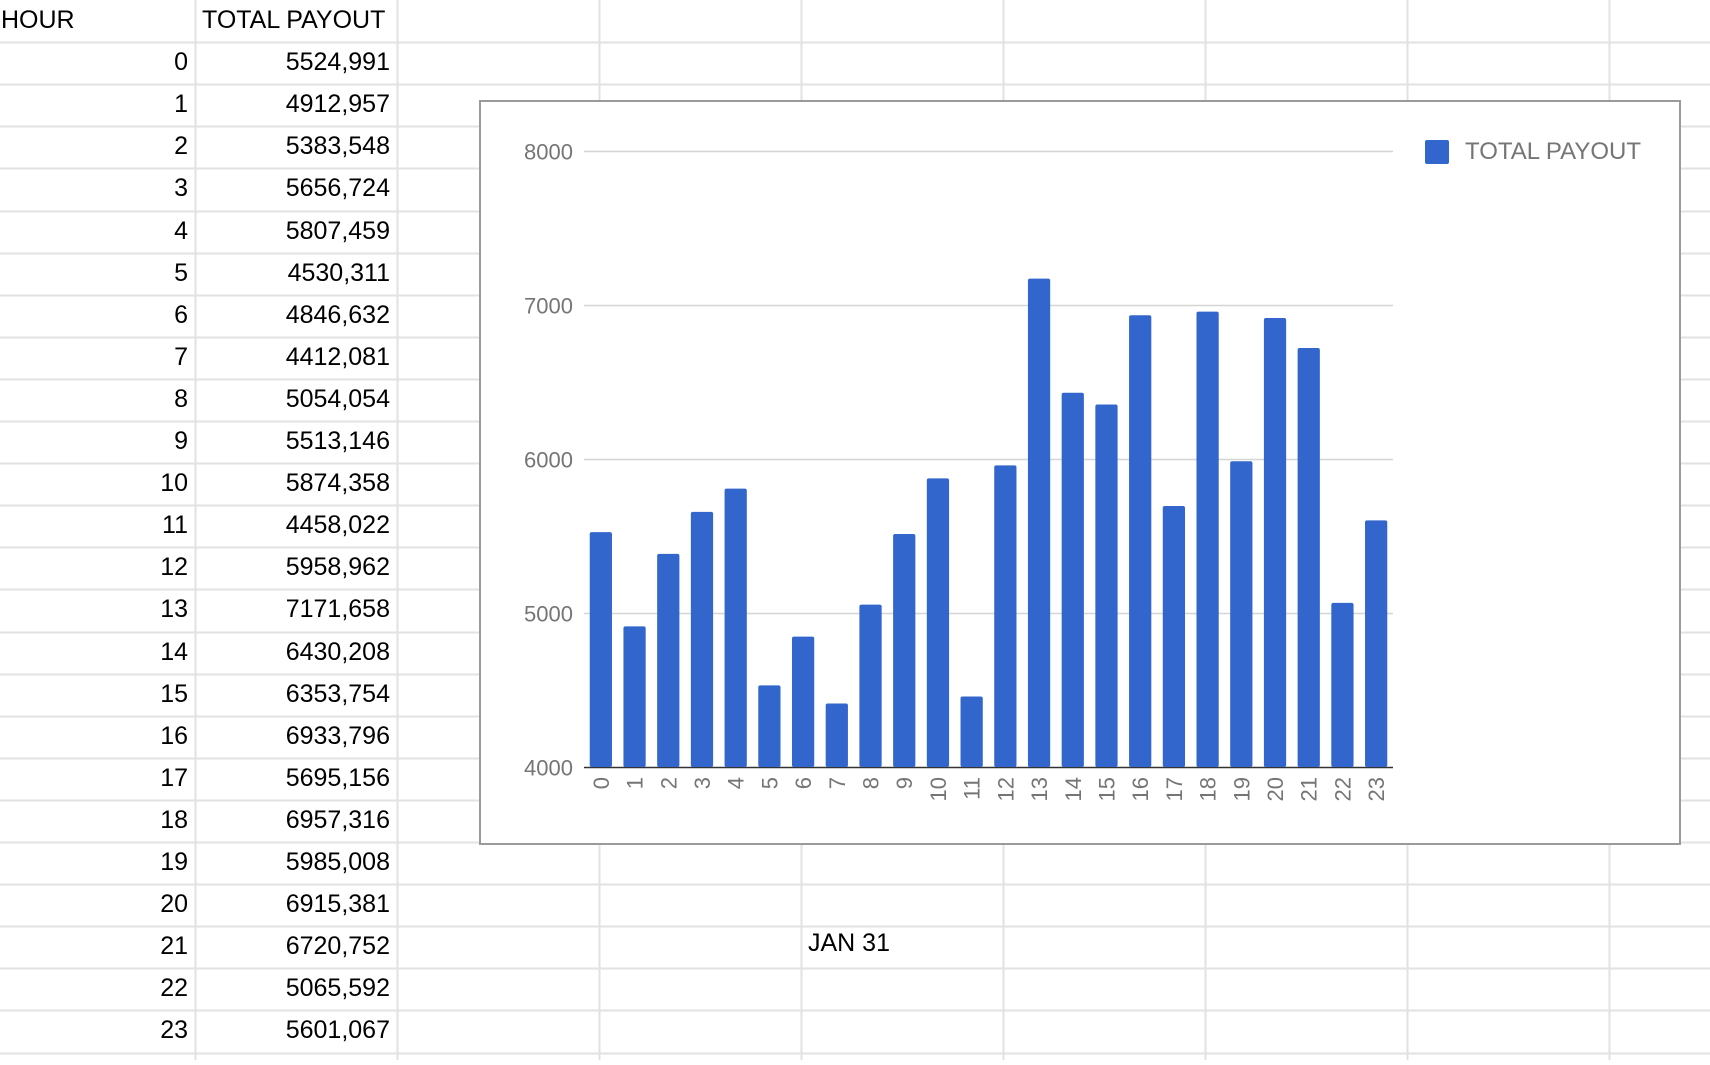 The height and width of the screenshot is (1065, 1710). Describe the element at coordinates (337, 820) in the screenshot. I see `payout-cell: 6957,316` at that location.